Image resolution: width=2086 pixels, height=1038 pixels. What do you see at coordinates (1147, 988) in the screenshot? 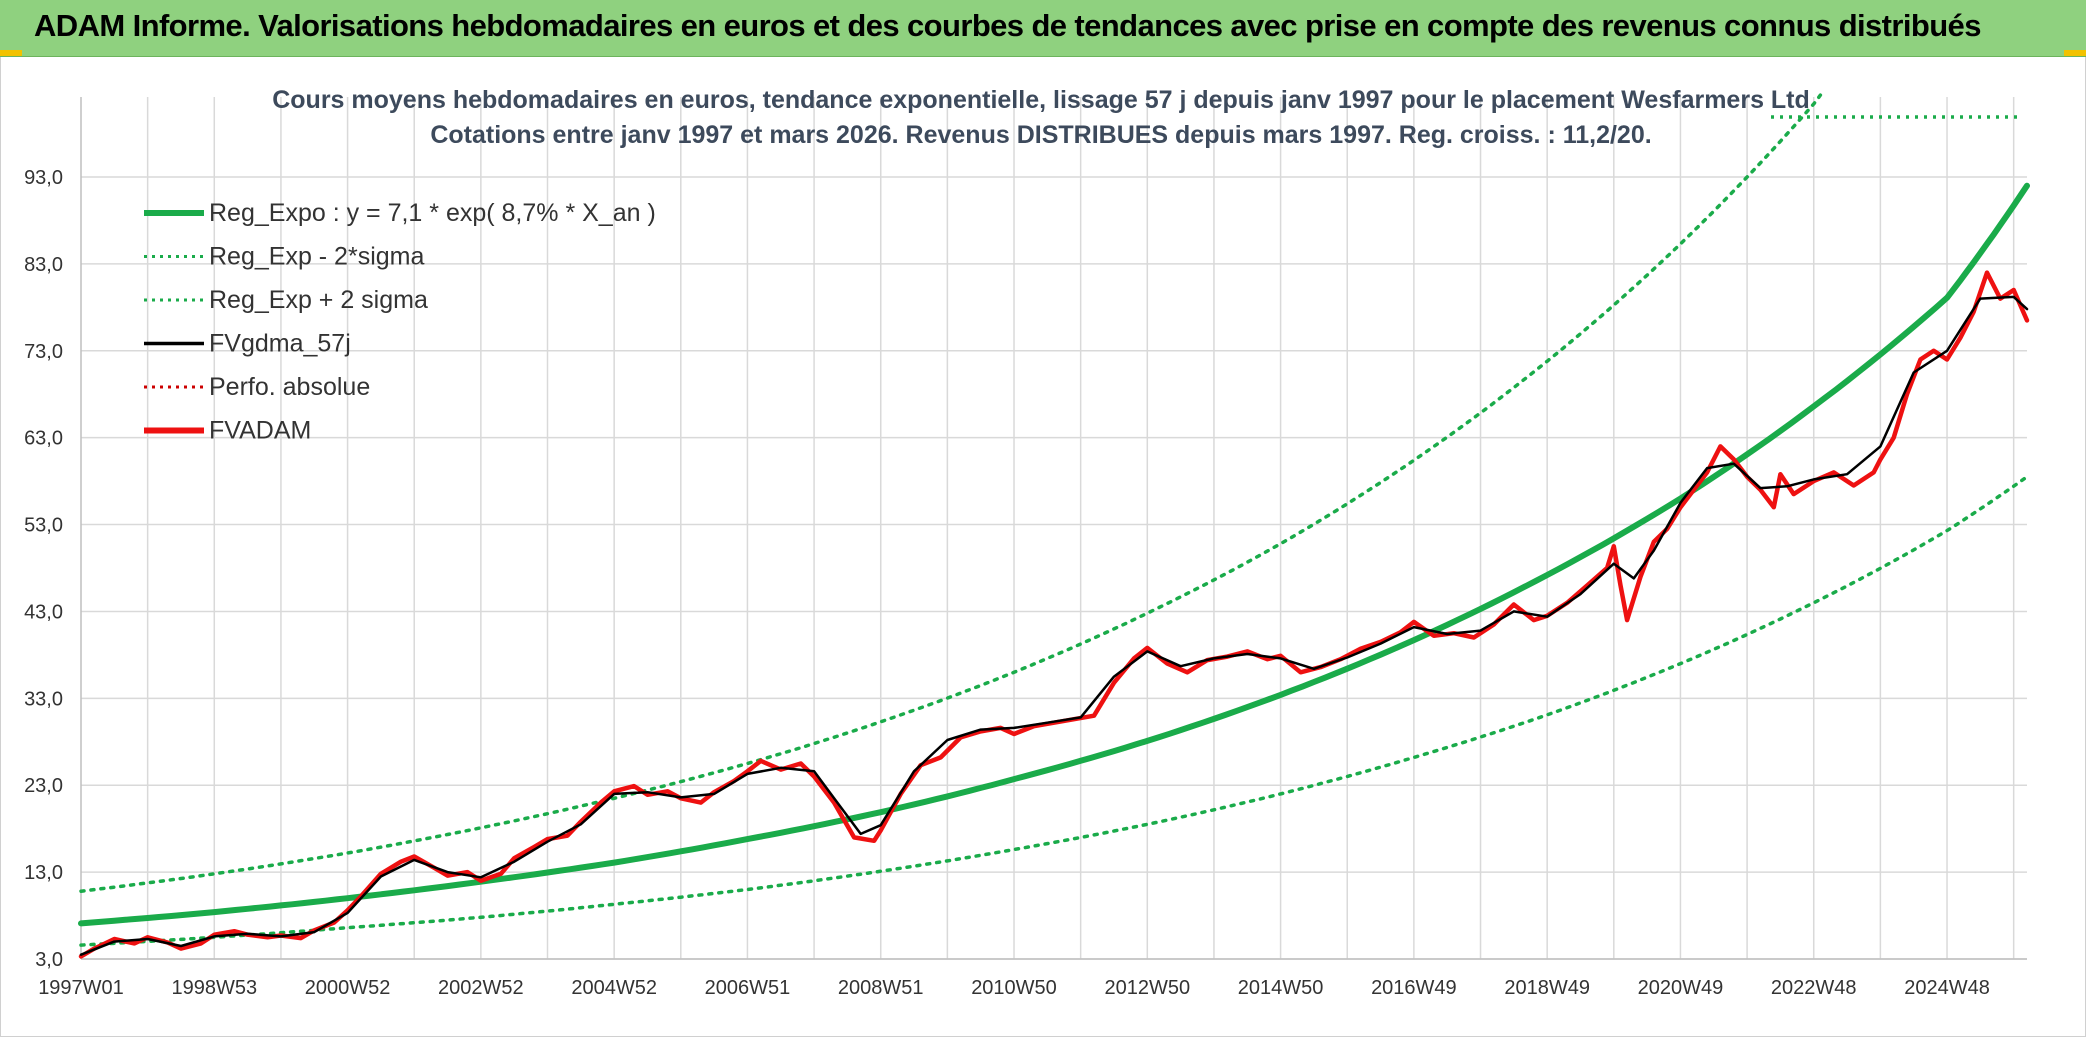
I see `x-tick-label: 2012W50` at bounding box center [1147, 988].